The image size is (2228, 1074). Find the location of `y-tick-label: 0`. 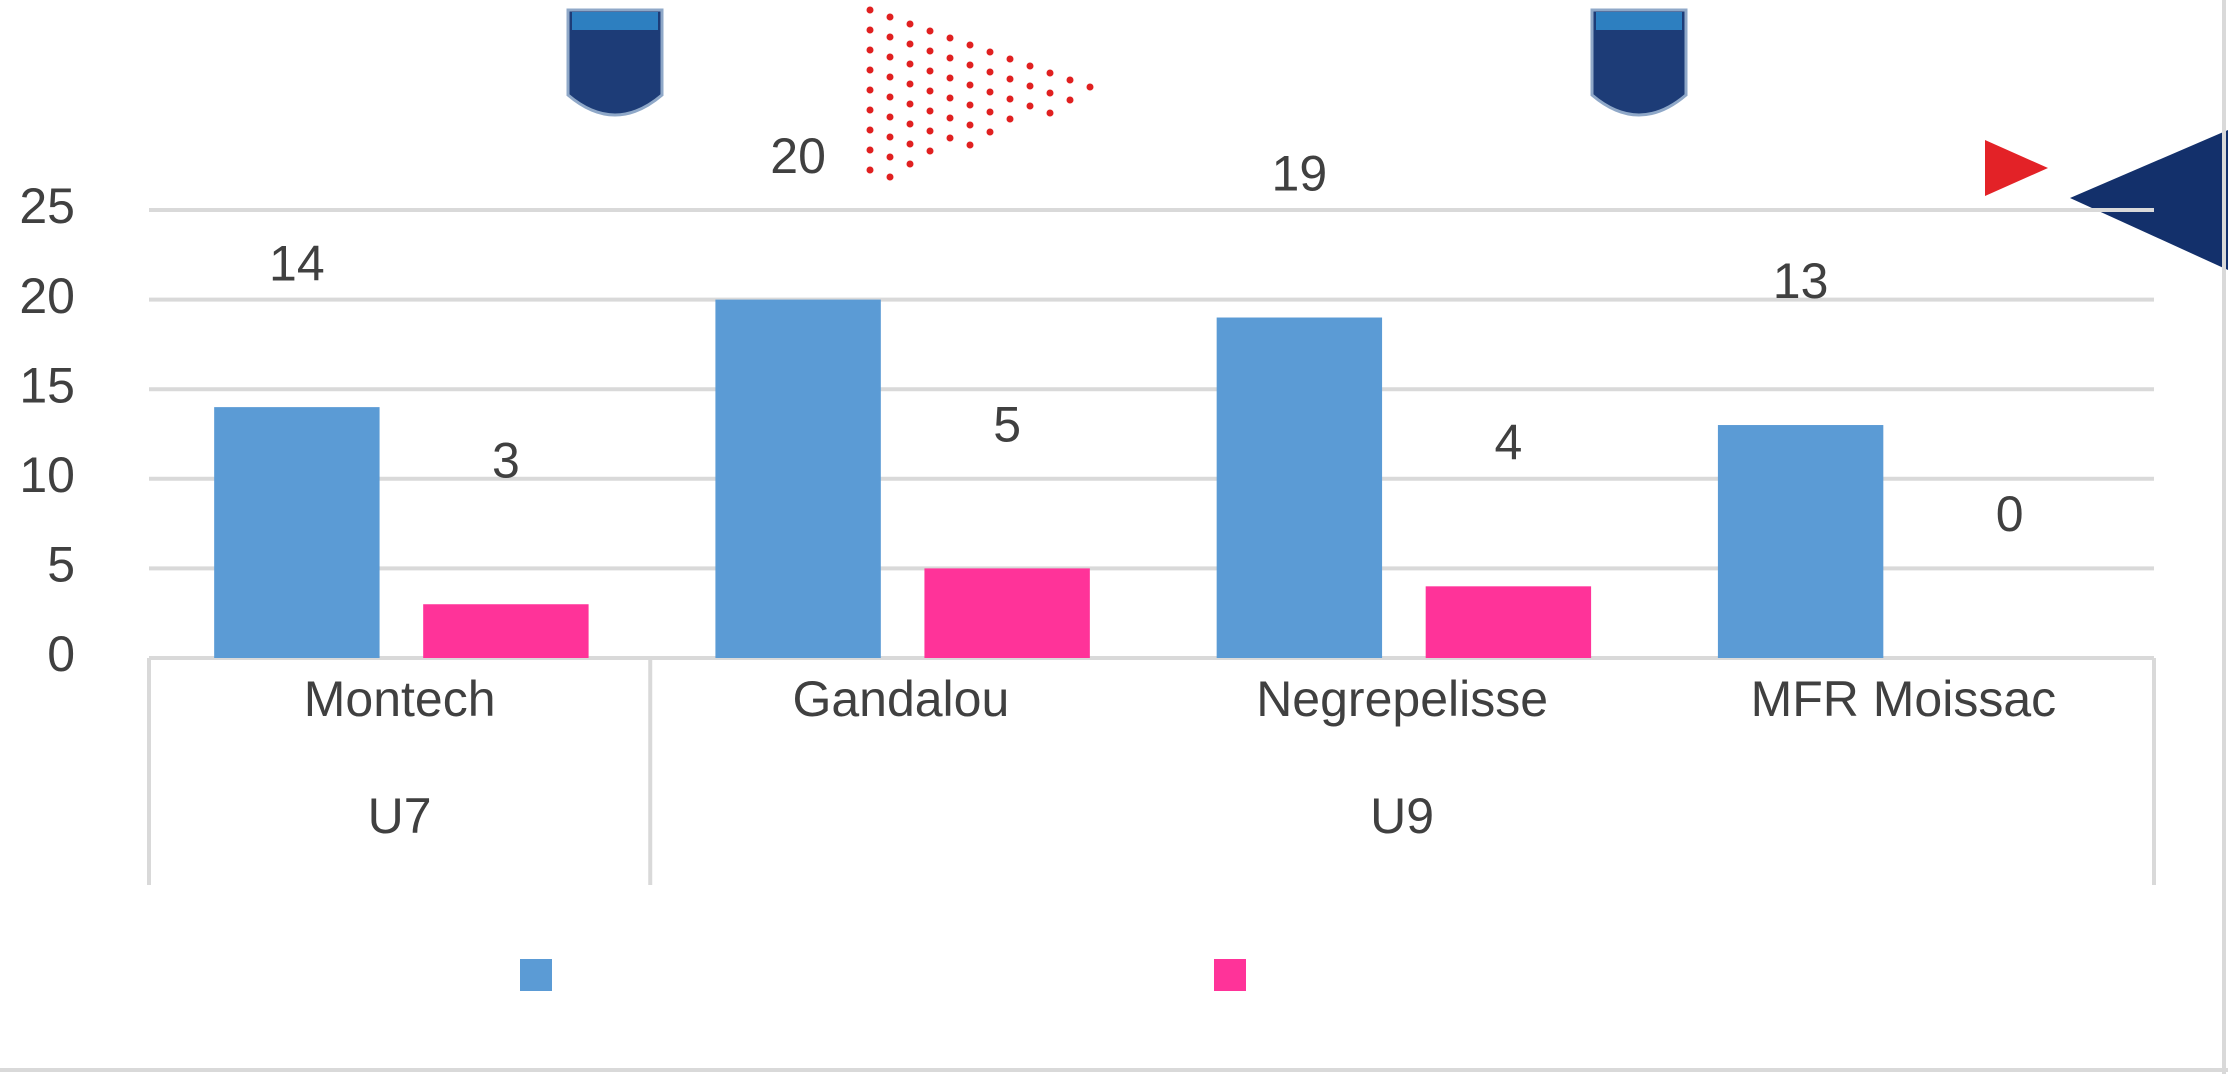

y-tick-label: 0 is located at coordinates (61, 654).